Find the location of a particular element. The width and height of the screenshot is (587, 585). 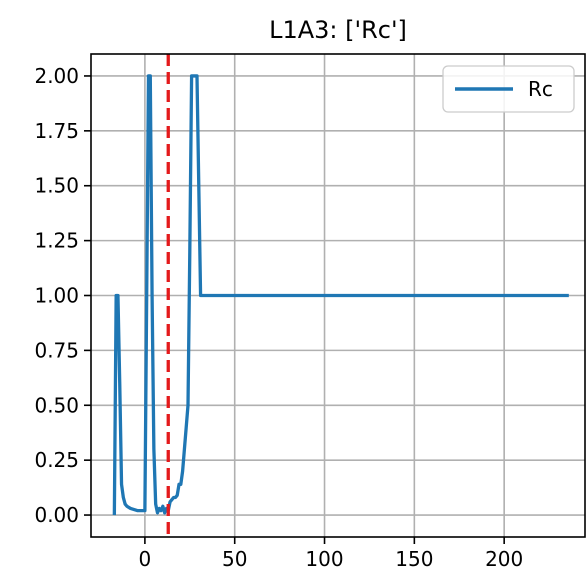

x-tick-label: 100 is located at coordinates (324, 559).